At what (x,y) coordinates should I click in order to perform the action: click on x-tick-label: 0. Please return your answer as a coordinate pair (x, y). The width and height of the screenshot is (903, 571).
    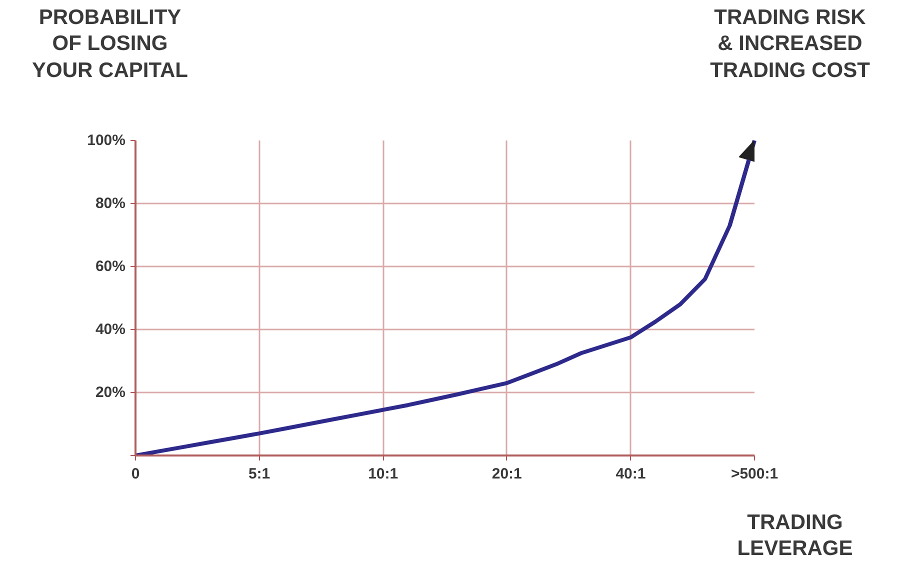
    Looking at the image, I should click on (135, 474).